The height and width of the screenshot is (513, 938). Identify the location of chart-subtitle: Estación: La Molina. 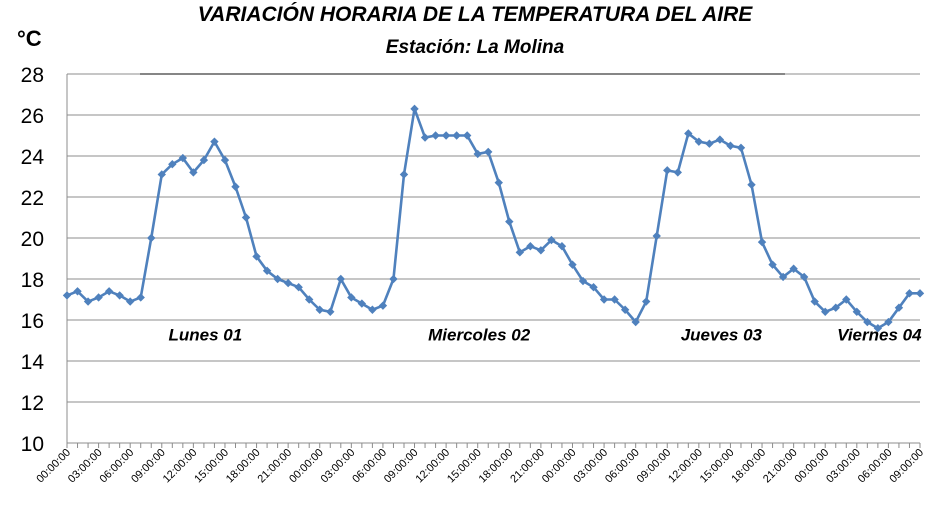
(475, 47).